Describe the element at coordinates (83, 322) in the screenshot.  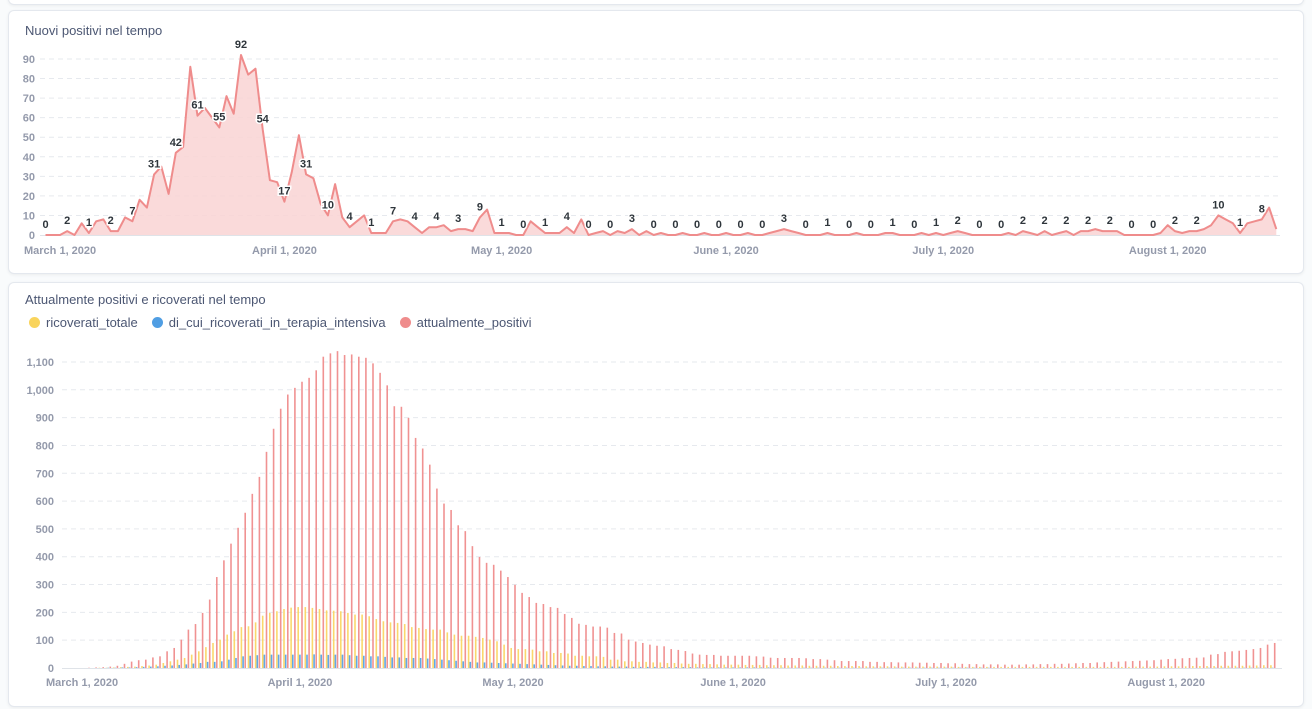
I see `legend-item-ricoverati: ricoverati_totale` at that location.